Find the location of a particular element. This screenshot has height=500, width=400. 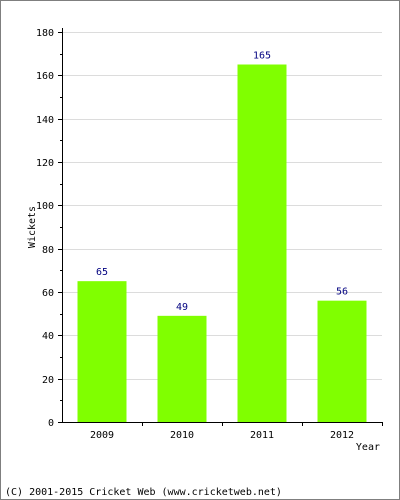

y-tick-label: 180 is located at coordinates (45, 33).